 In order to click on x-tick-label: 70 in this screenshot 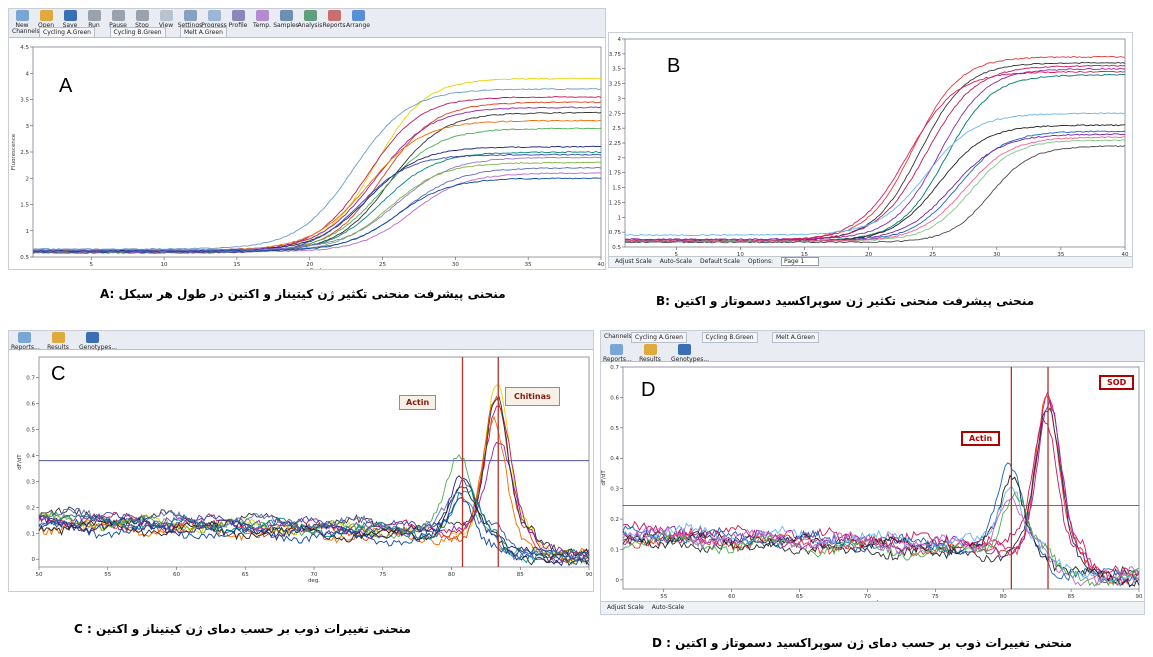, I will do `click(867, 597)`.